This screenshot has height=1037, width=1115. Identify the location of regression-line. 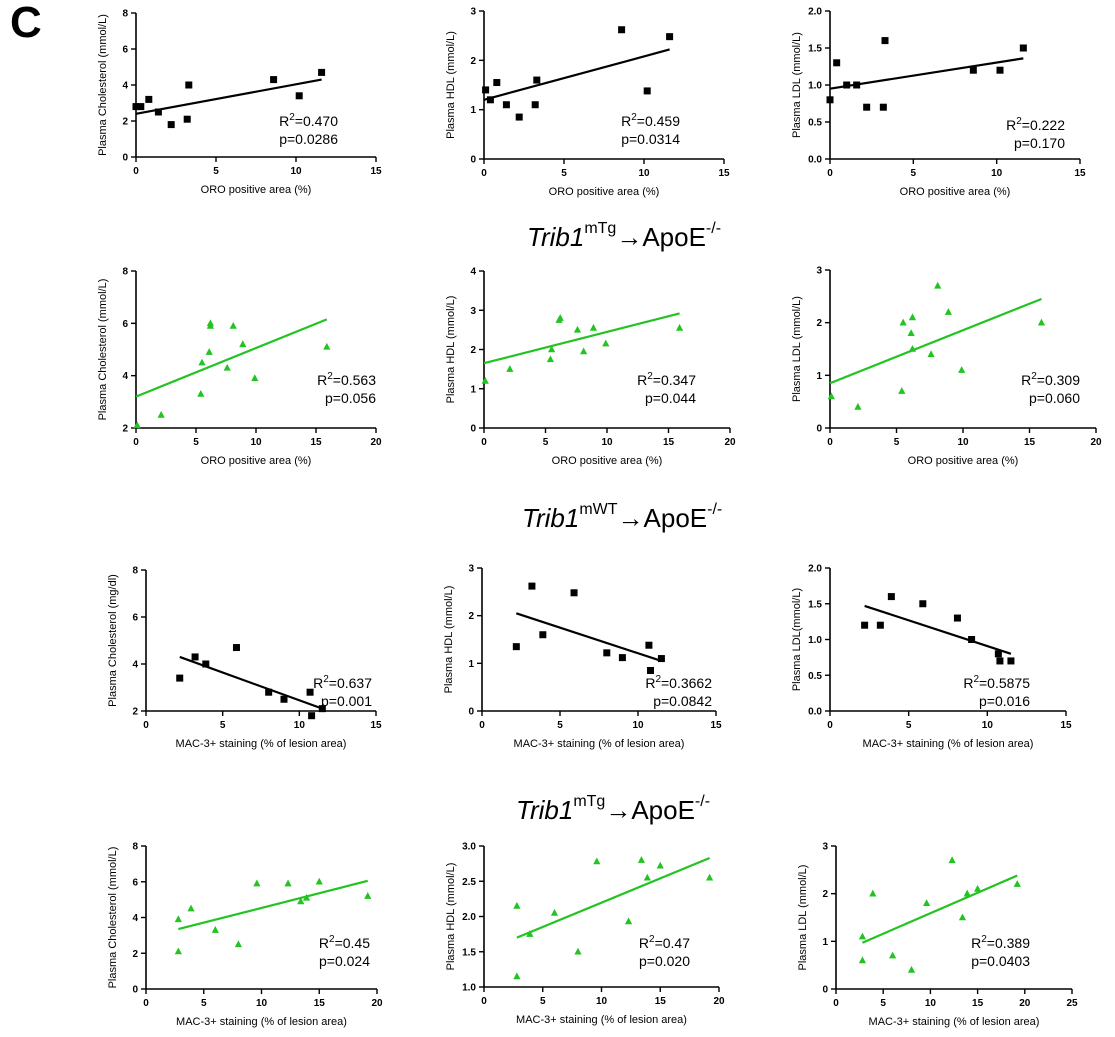
(613, 897).